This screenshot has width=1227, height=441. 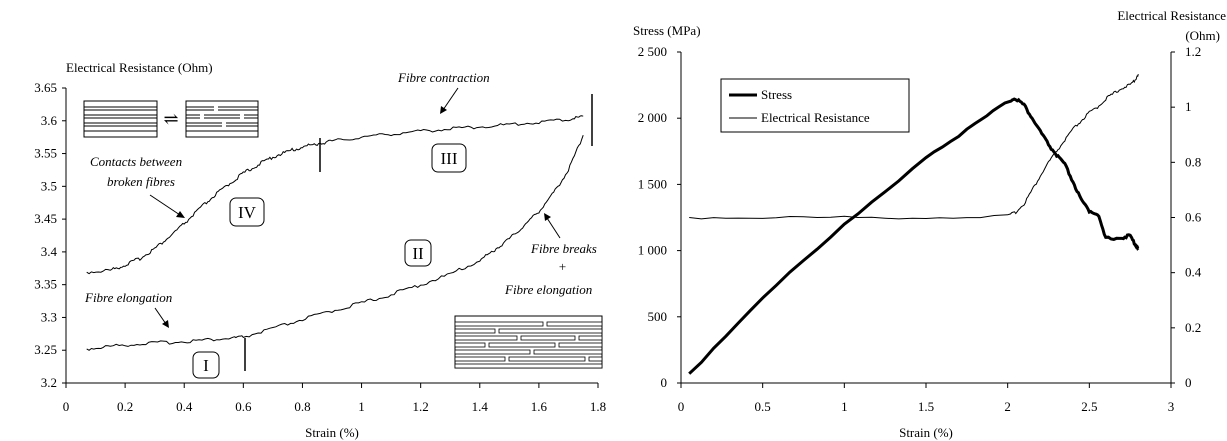 I want to click on left-y-tick-label: 3.5, so click(x=49, y=185).